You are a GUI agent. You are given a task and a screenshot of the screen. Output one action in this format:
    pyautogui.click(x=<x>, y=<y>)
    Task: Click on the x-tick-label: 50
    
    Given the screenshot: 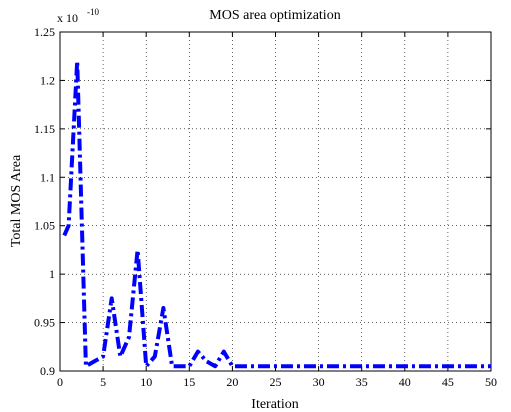 What is the action you would take?
    pyautogui.click(x=491, y=382)
    